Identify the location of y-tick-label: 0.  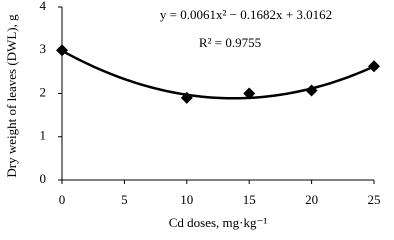
(43, 178).